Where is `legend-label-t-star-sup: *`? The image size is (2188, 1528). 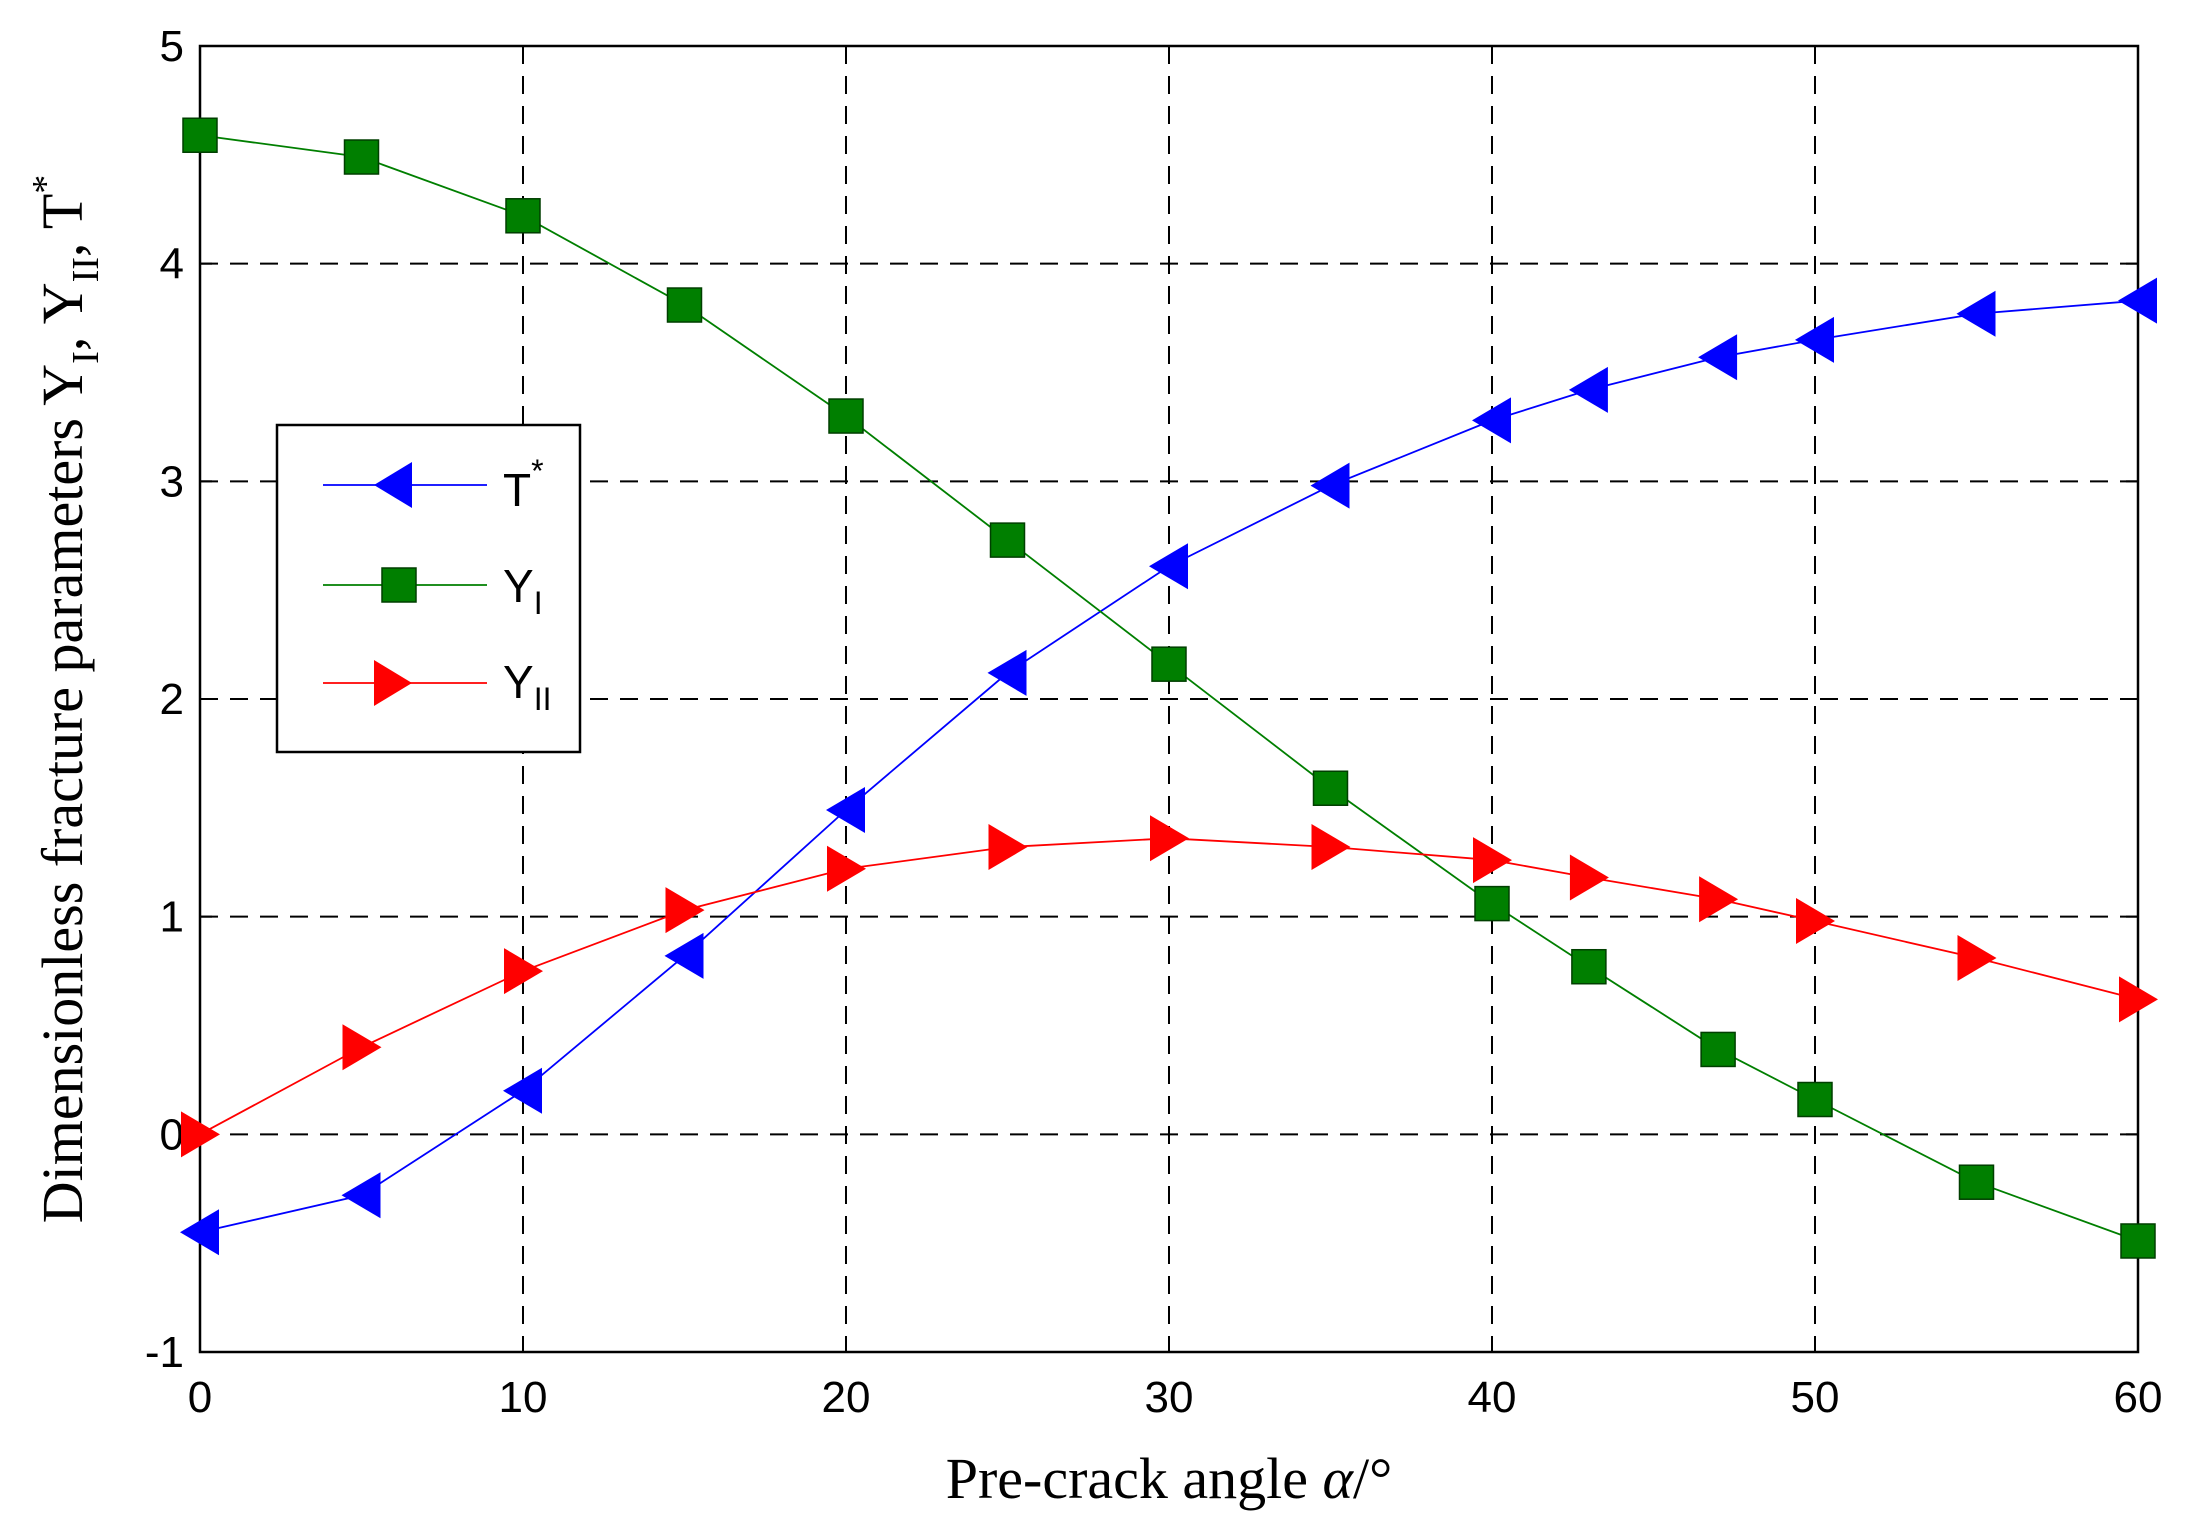 legend-label-t-star-sup: * is located at coordinates (537, 471).